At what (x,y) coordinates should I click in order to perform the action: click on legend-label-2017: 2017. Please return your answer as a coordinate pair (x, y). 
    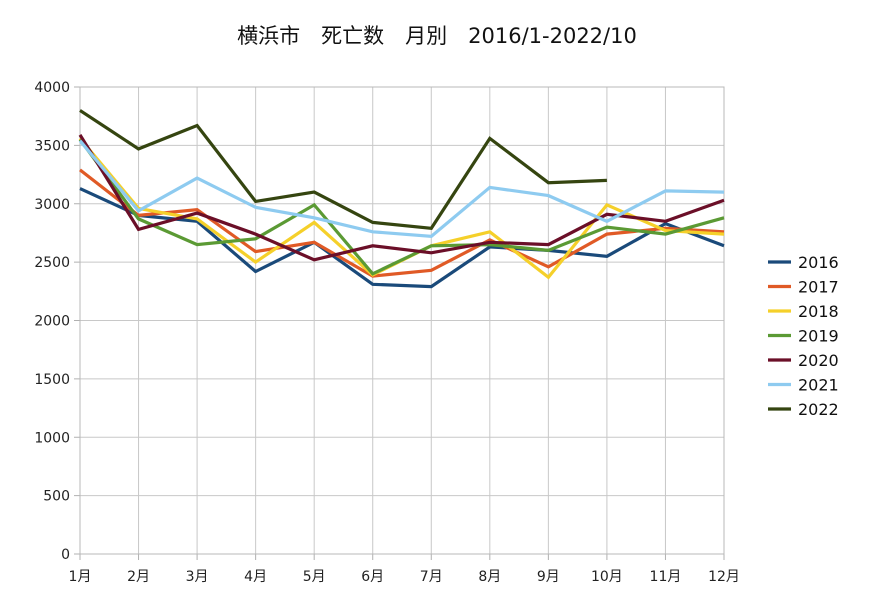
    Looking at the image, I should click on (818, 287).